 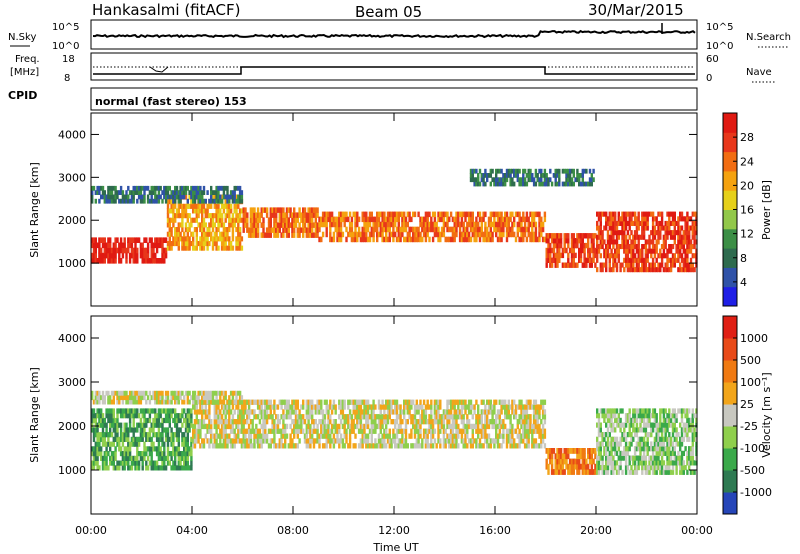 I want to click on colorbar-segment, so click(x=730, y=200).